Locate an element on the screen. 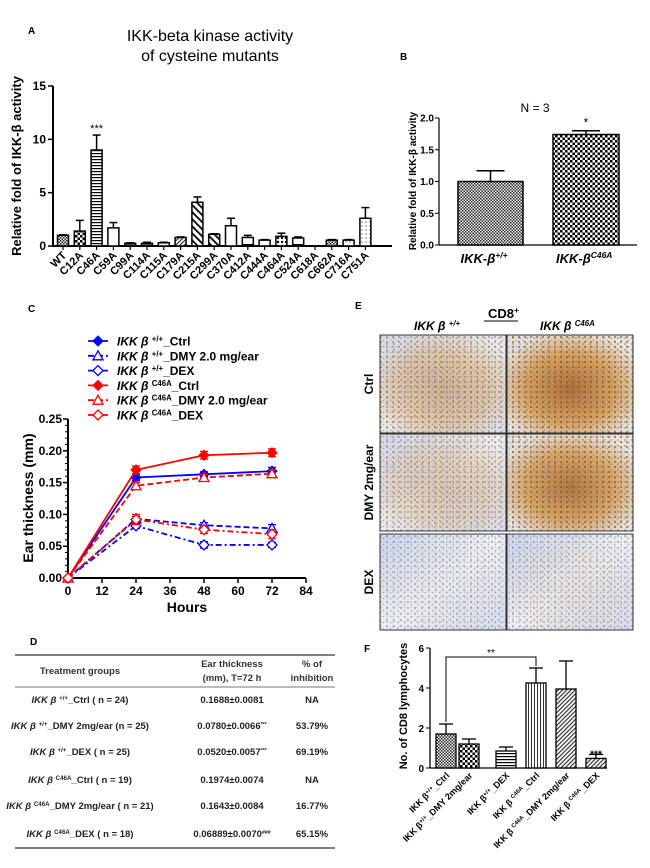 The height and width of the screenshot is (868, 650). bar-C12A is located at coordinates (80, 238).